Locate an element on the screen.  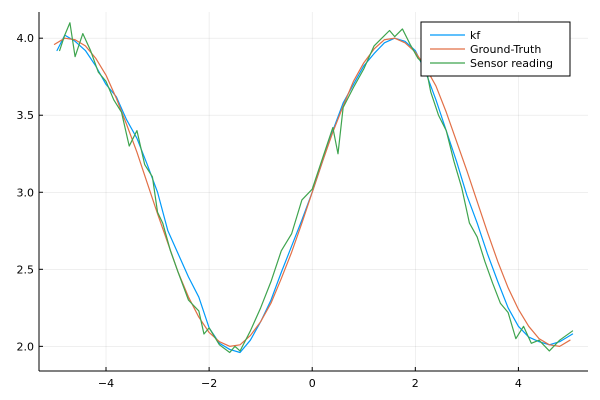
x-tick-label: −2 is located at coordinates (209, 383).